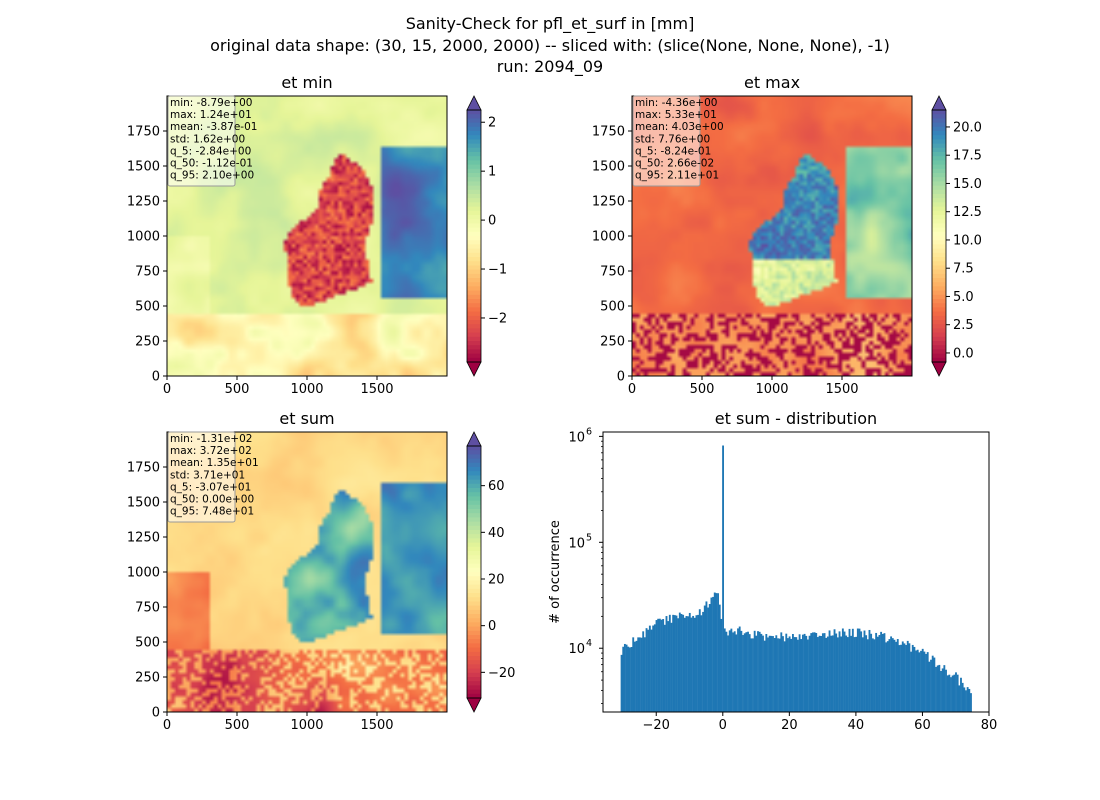  What do you see at coordinates (492, 123) in the screenshot?
I see `colorbar-tick-label: 2` at bounding box center [492, 123].